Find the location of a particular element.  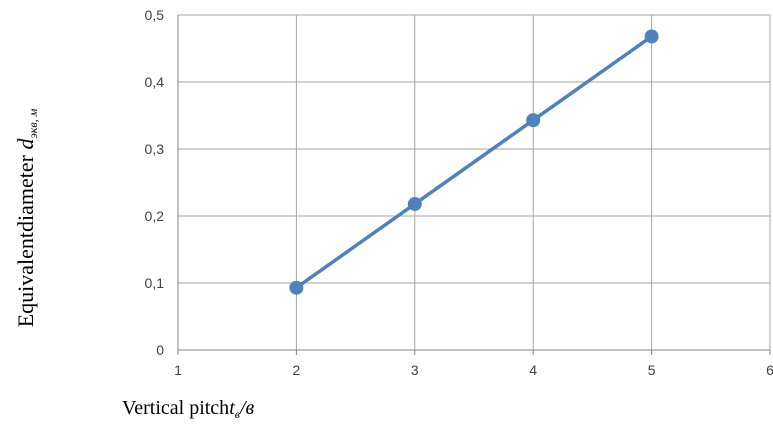

x-tick-label: 3 is located at coordinates (415, 370).